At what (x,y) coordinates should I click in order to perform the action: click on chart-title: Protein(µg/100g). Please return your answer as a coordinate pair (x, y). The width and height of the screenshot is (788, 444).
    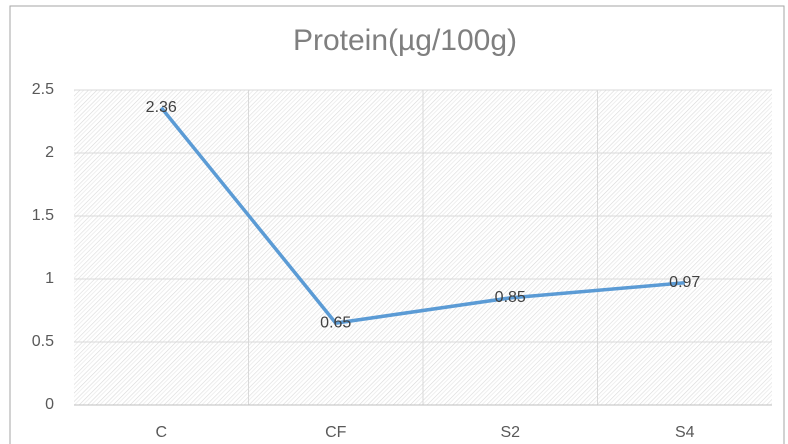
    Looking at the image, I should click on (405, 40).